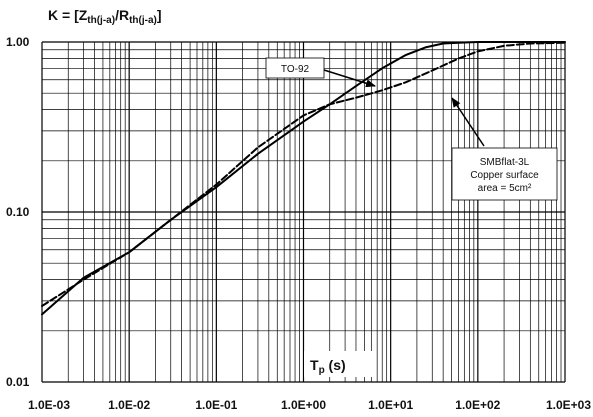  I want to click on y-tick-label: 0.01, so click(18, 382).